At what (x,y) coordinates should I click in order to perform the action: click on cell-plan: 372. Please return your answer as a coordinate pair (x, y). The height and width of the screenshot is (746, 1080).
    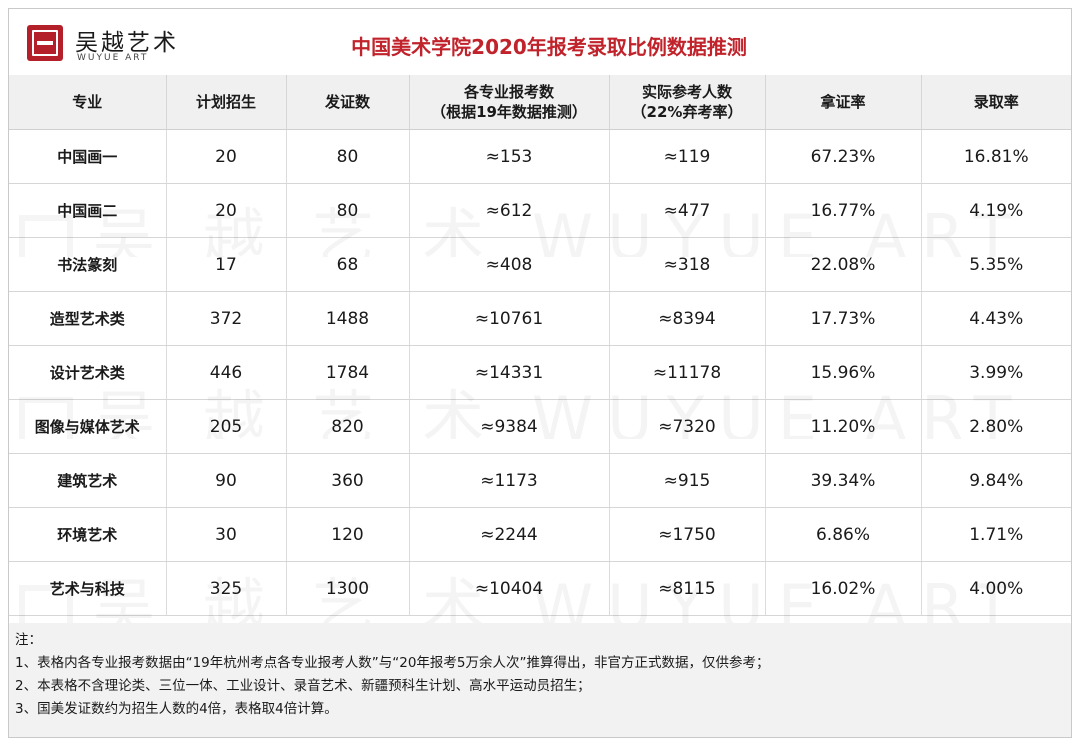
    Looking at the image, I should click on (226, 318).